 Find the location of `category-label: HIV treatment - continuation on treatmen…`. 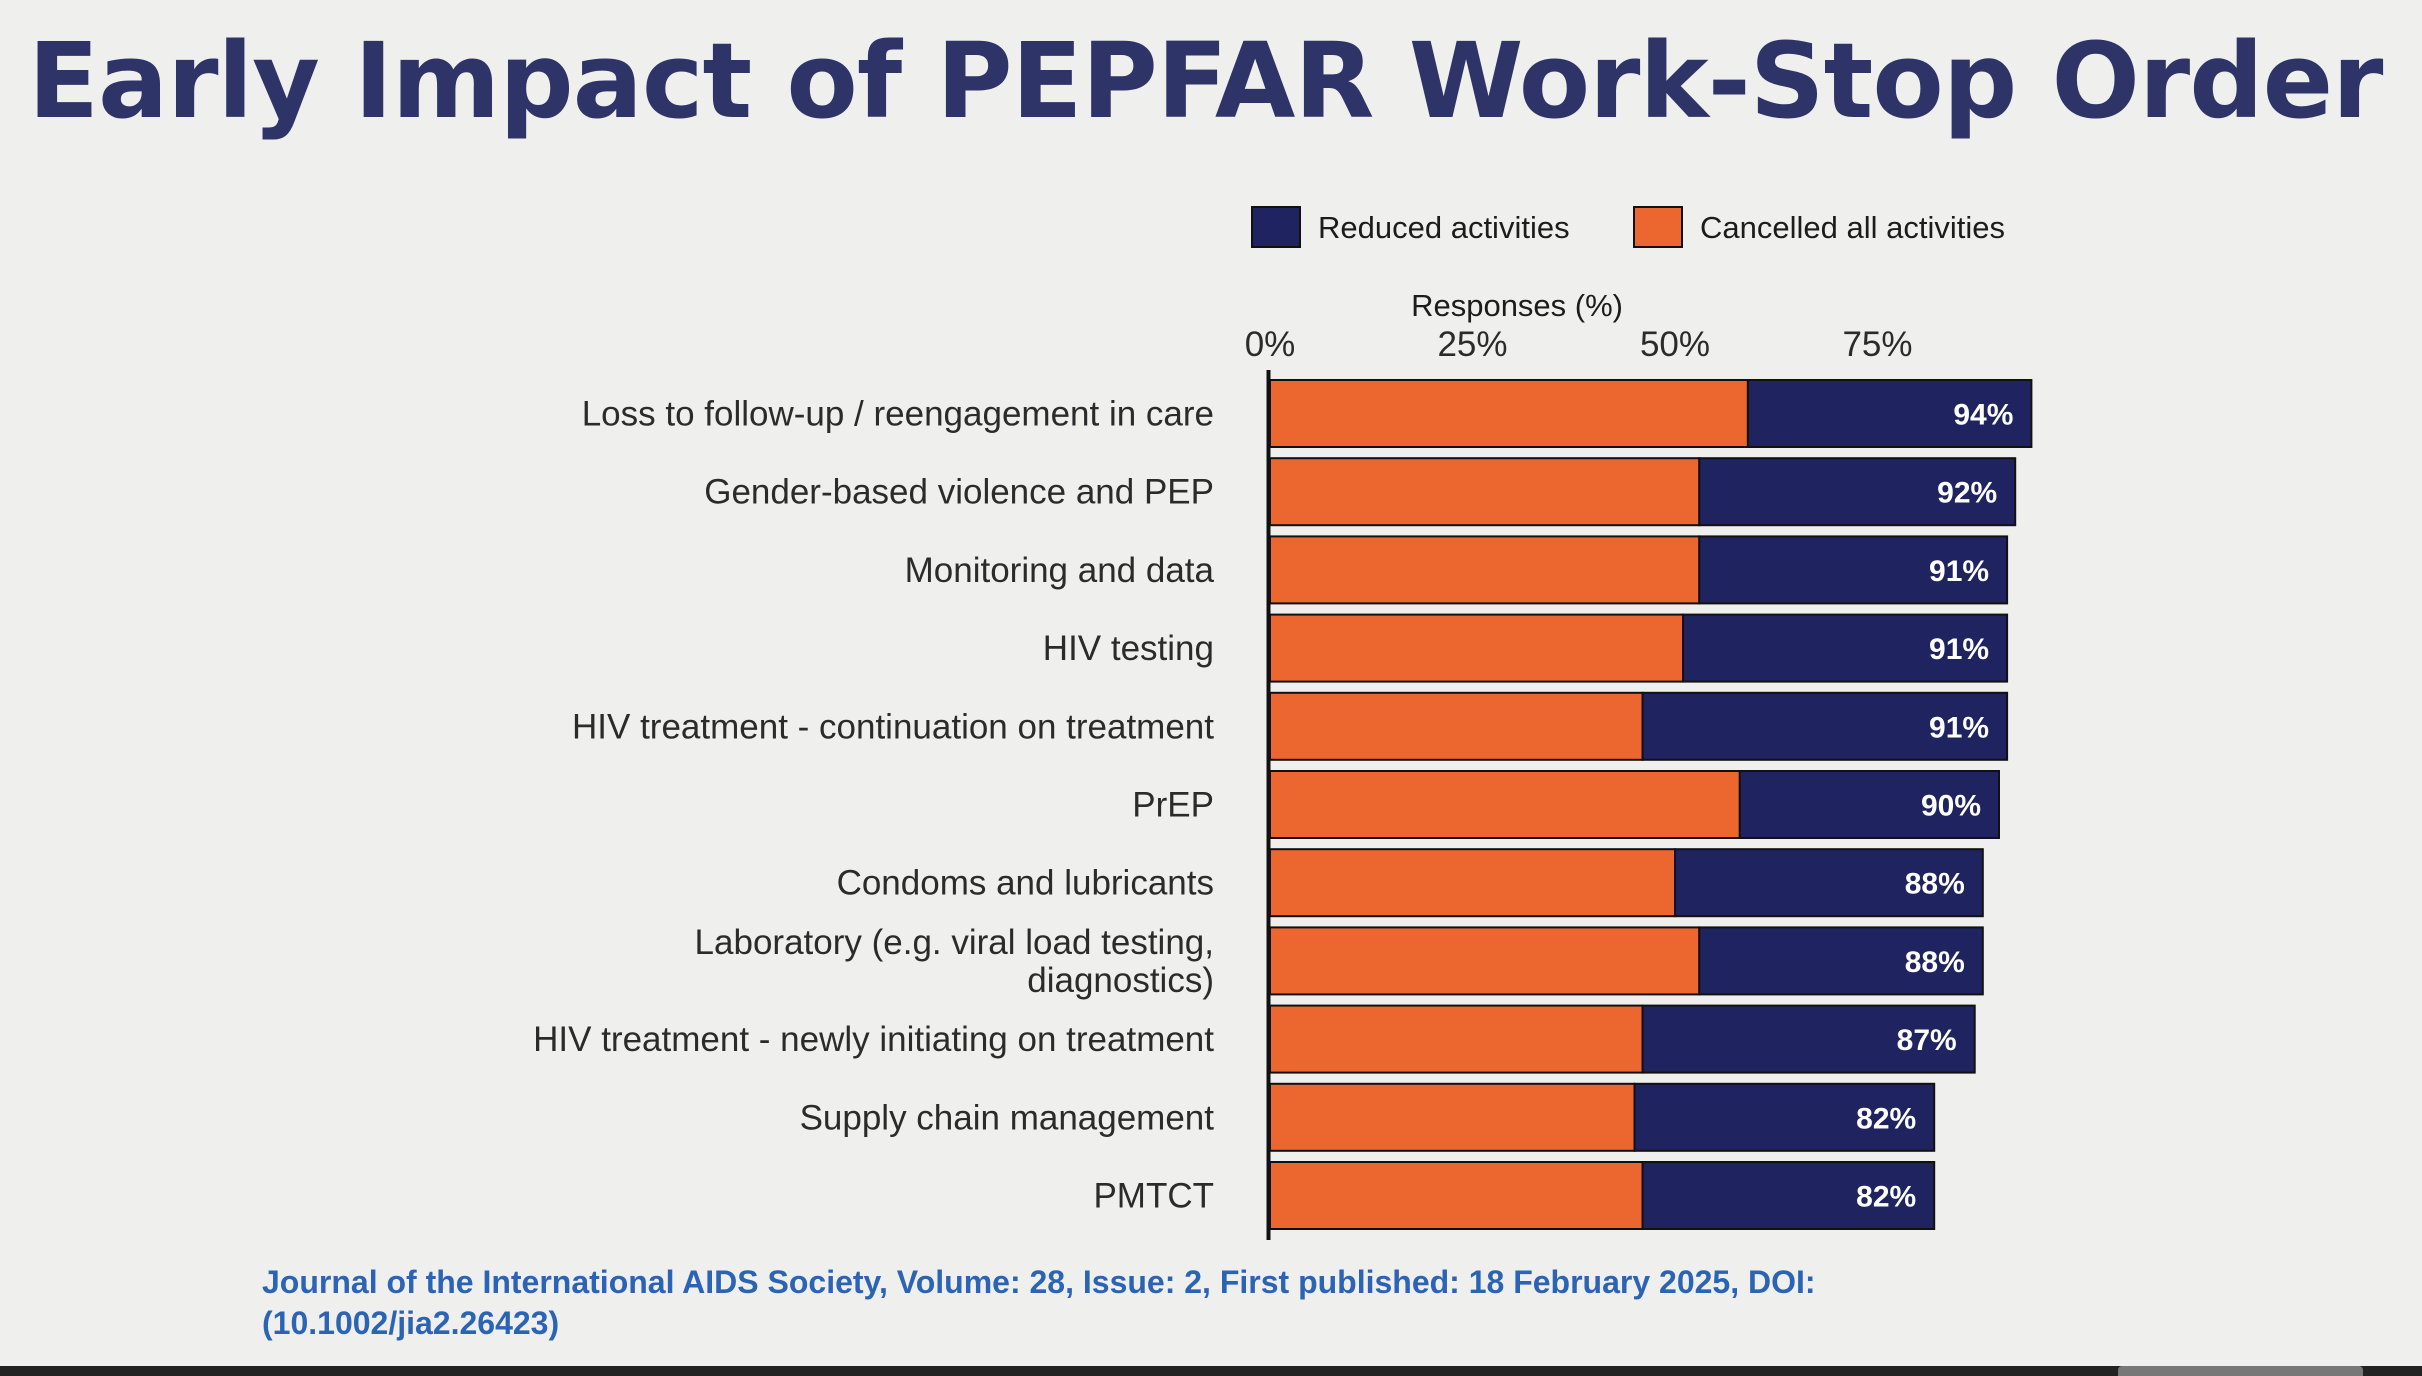

category-label: HIV treatment - continuation on treatmen… is located at coordinates (893, 726).